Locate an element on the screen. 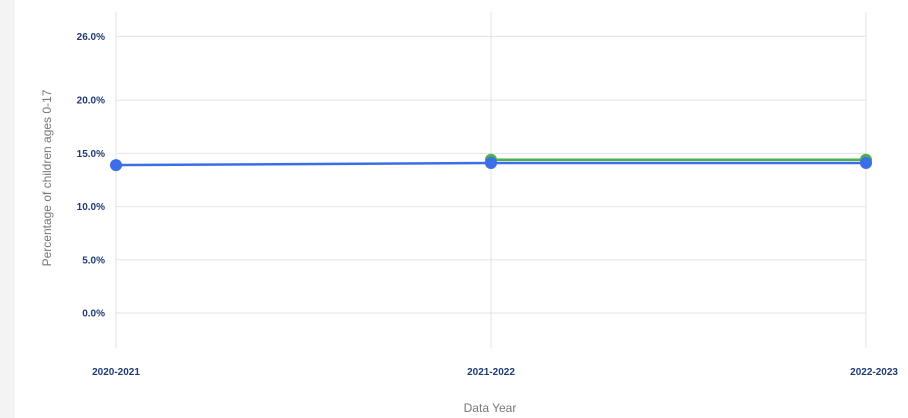 The width and height of the screenshot is (908, 418). y-tick-label: 5.0% is located at coordinates (93, 260).